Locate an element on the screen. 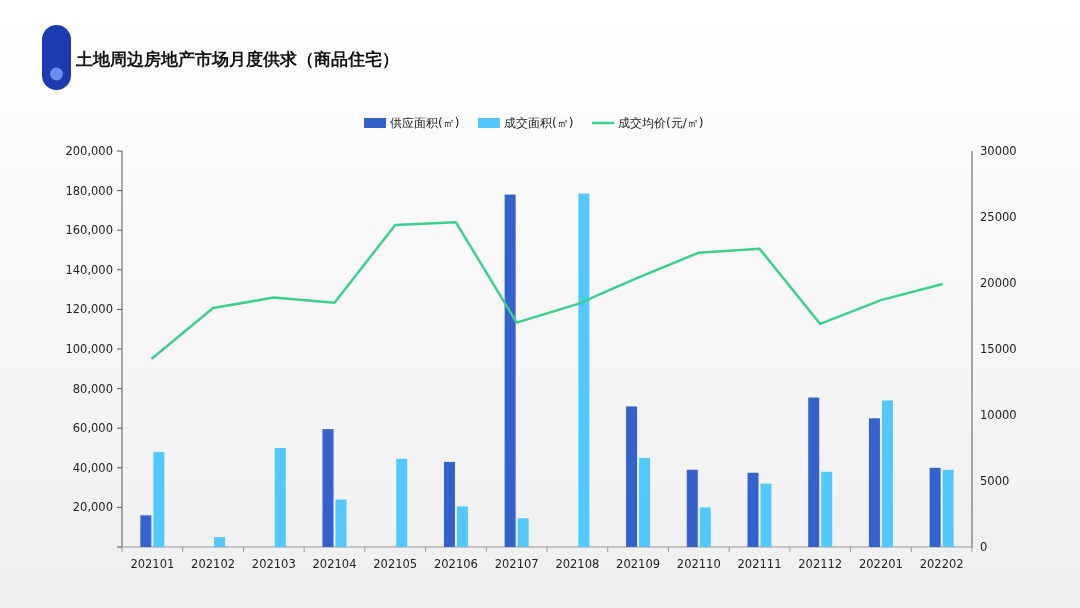  y-tick-label: 80,000 is located at coordinates (92, 388).